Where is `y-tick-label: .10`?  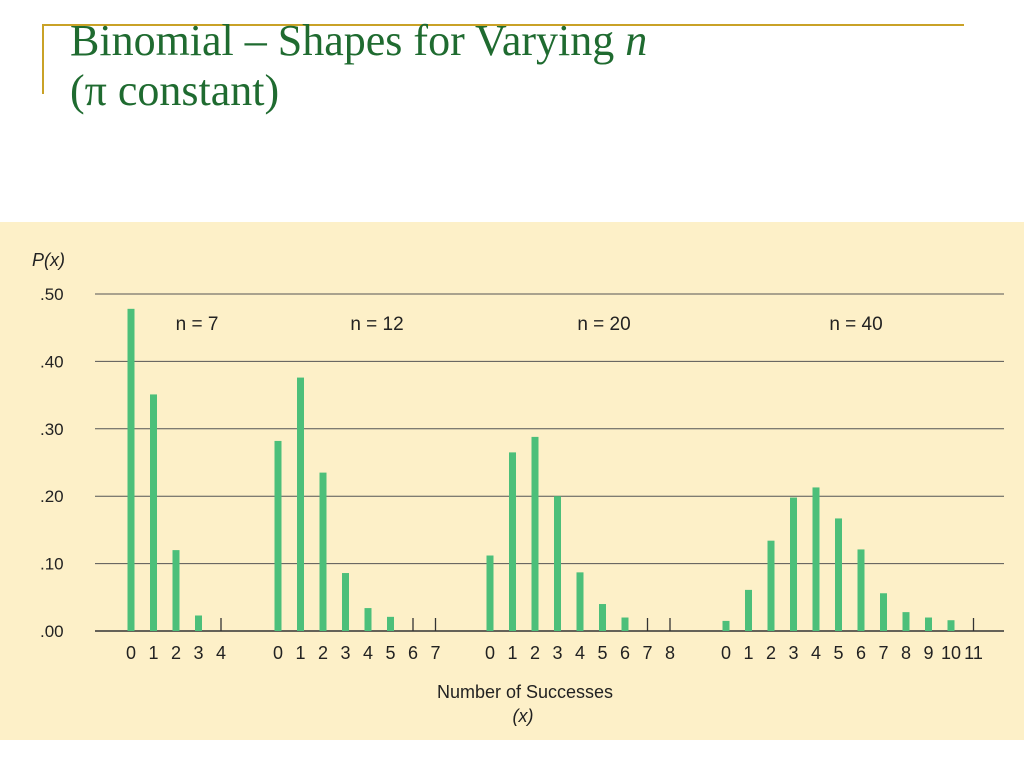
y-tick-label: .10 is located at coordinates (52, 564).